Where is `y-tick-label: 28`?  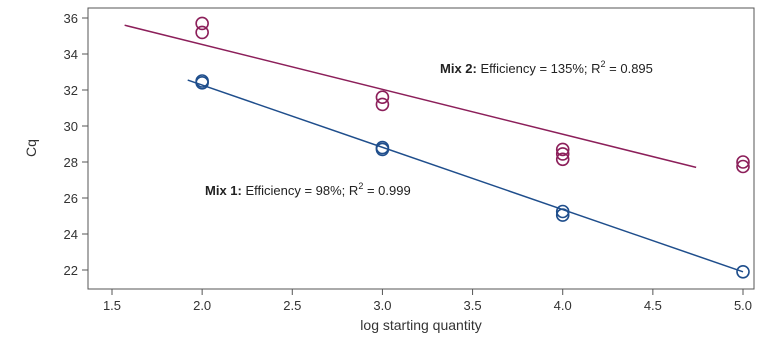
y-tick-label: 28 is located at coordinates (71, 162).